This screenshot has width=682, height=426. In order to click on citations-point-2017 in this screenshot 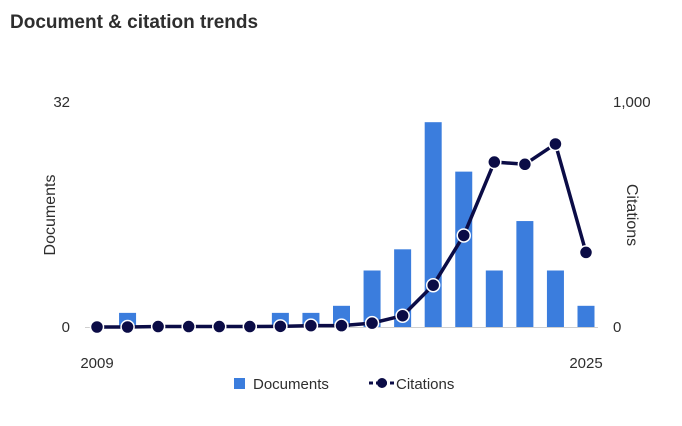, I will do `click(341, 325)`.